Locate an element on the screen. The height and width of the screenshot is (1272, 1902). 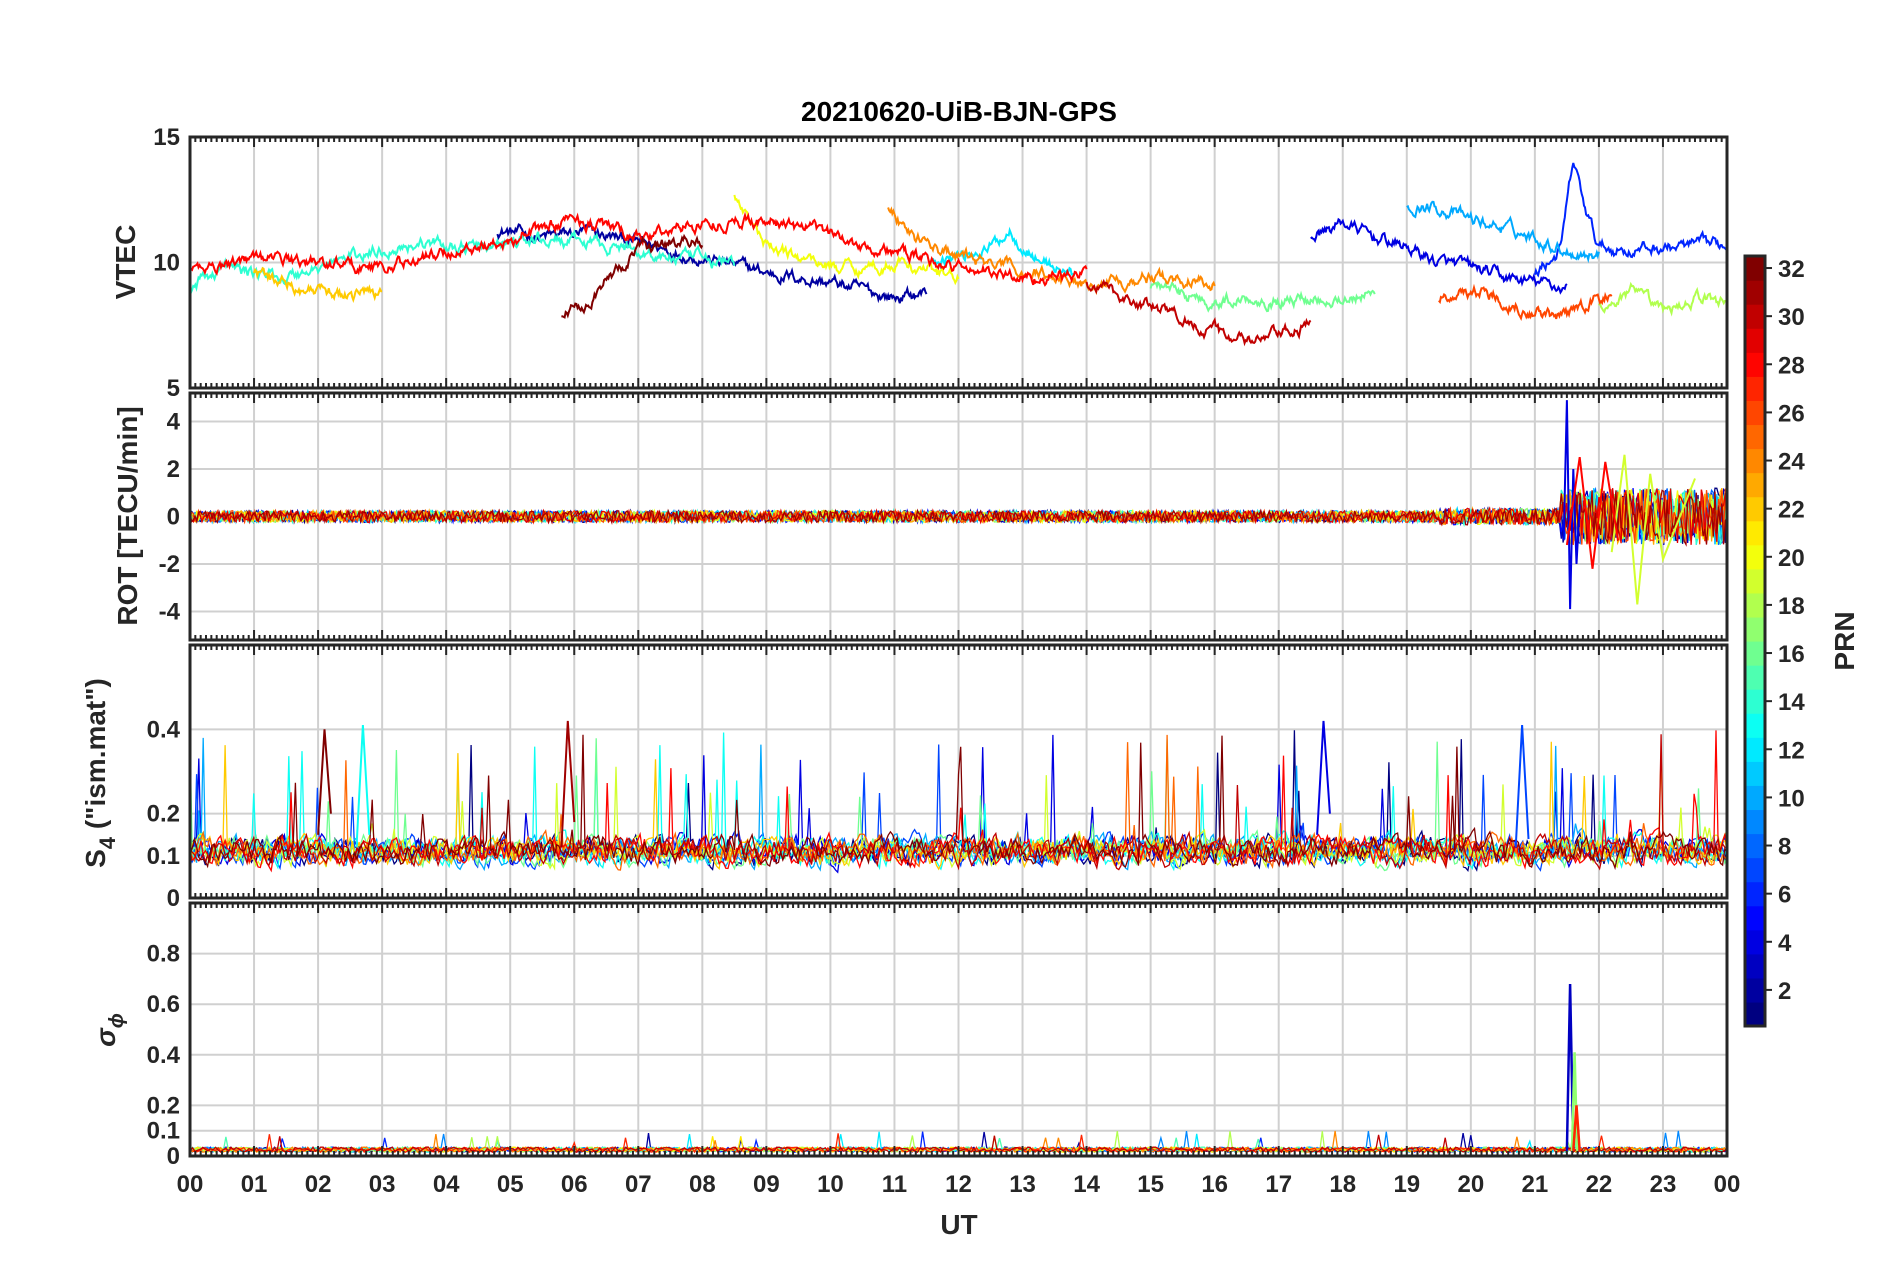
sigma-ylabel: σϕ is located at coordinates (109, 1030).